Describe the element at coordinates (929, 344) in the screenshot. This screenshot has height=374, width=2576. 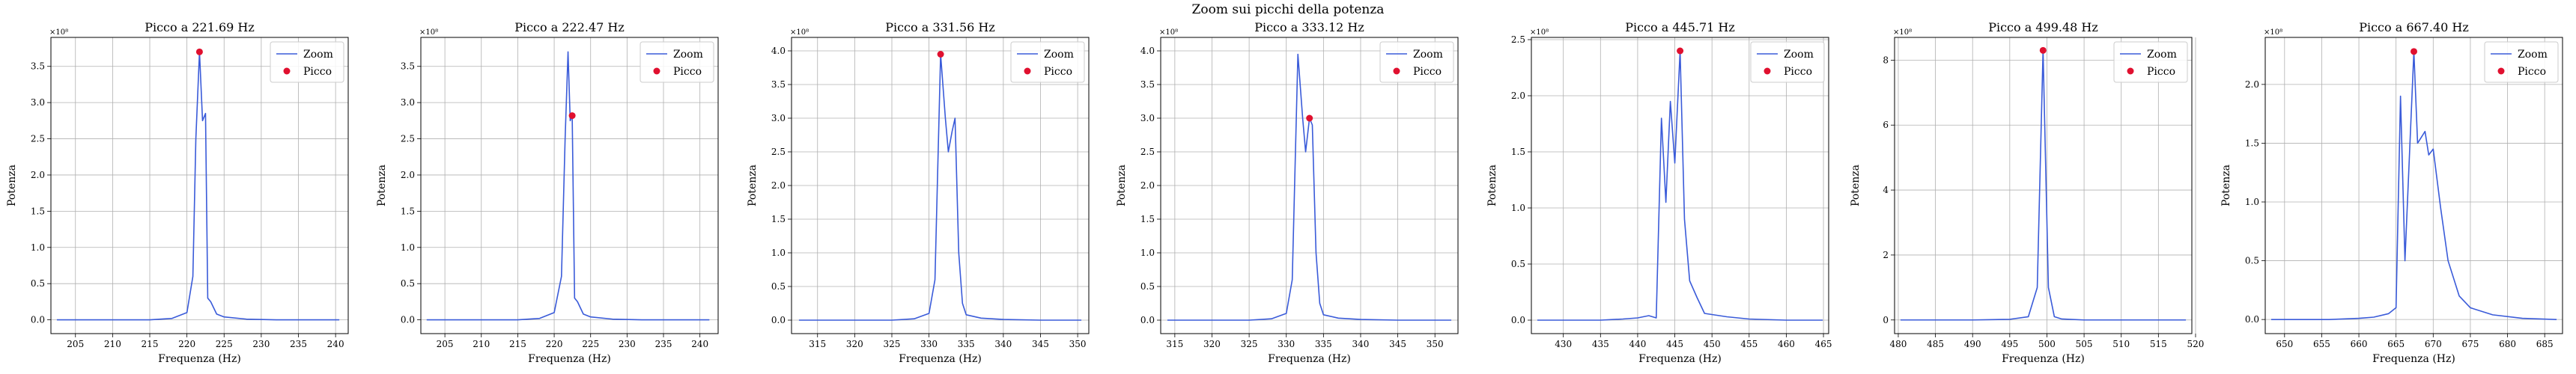
I see `x-tick-label: 330` at that location.